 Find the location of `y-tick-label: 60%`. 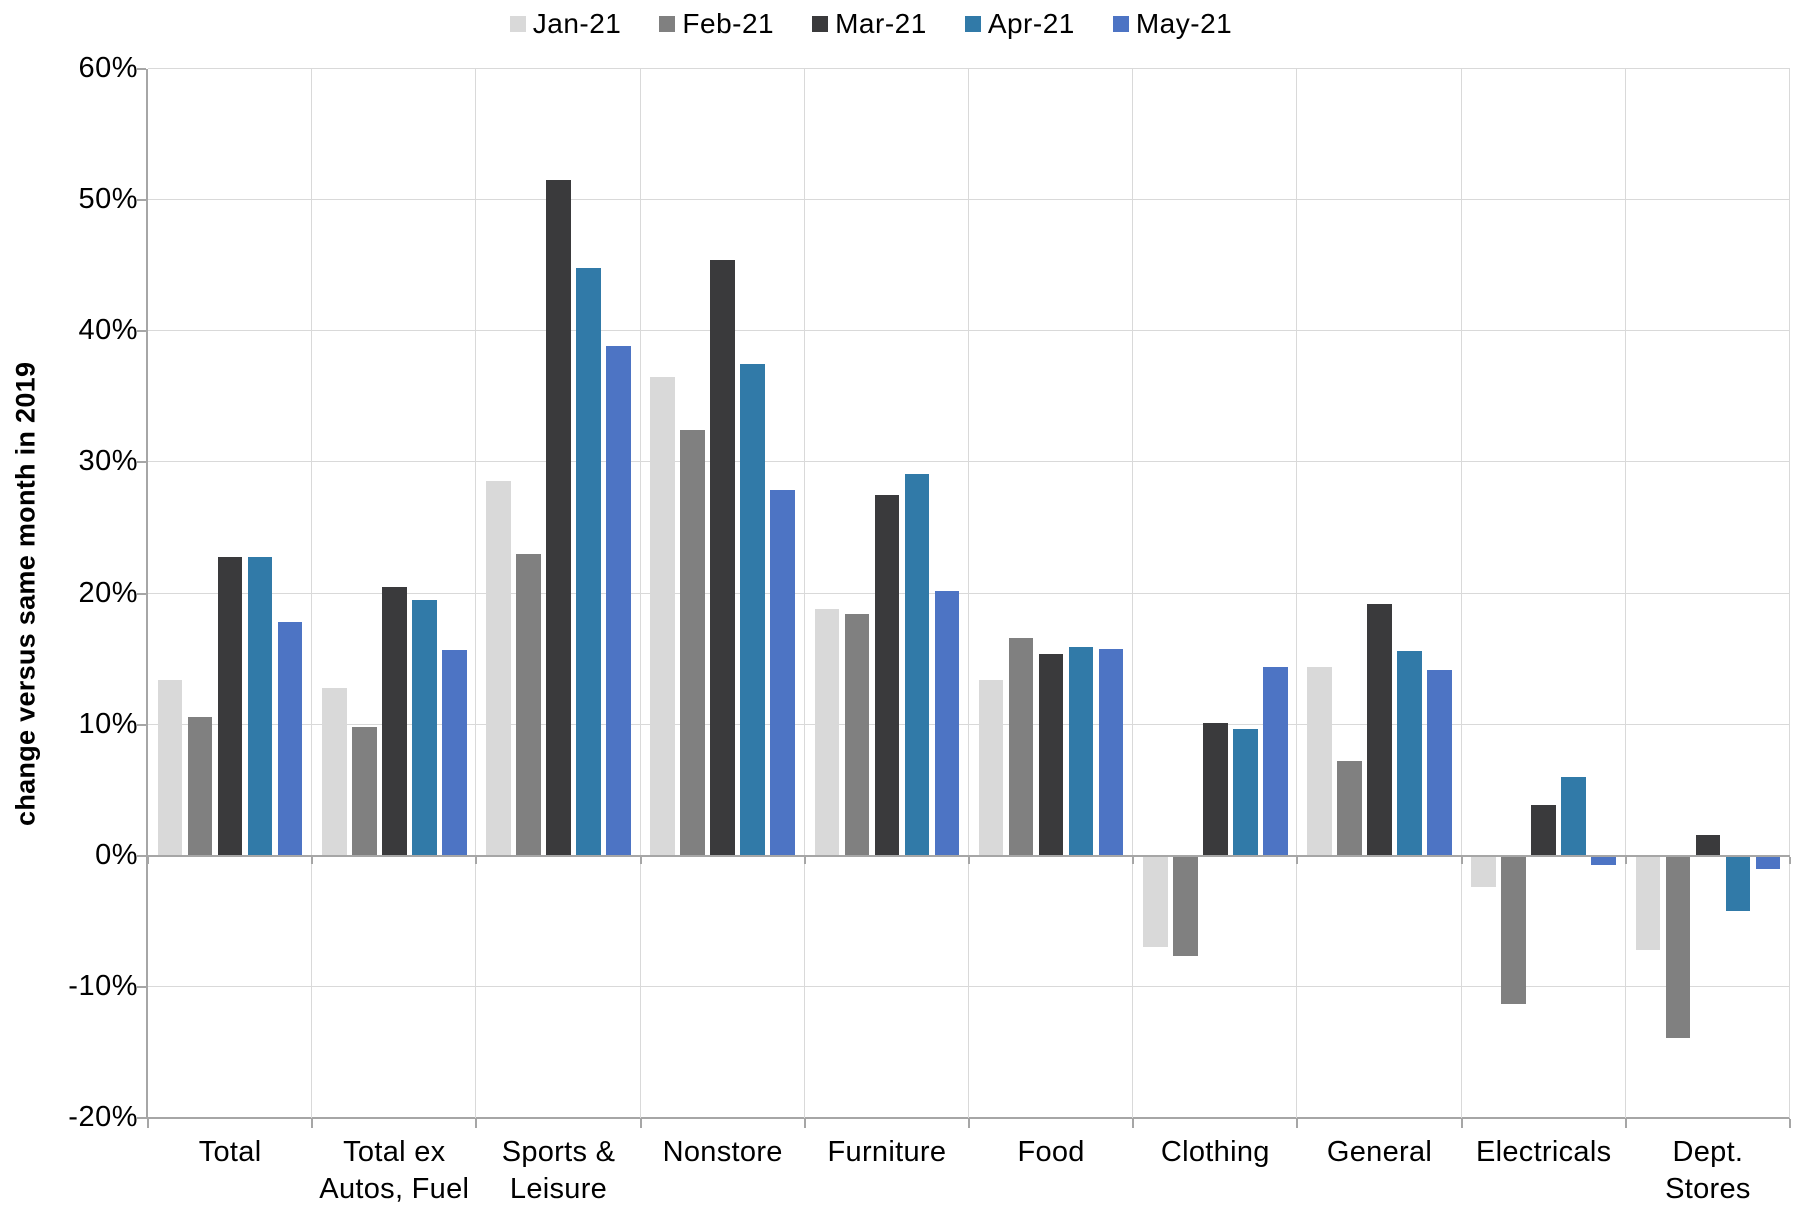

y-tick-label: 60% is located at coordinates (108, 68).